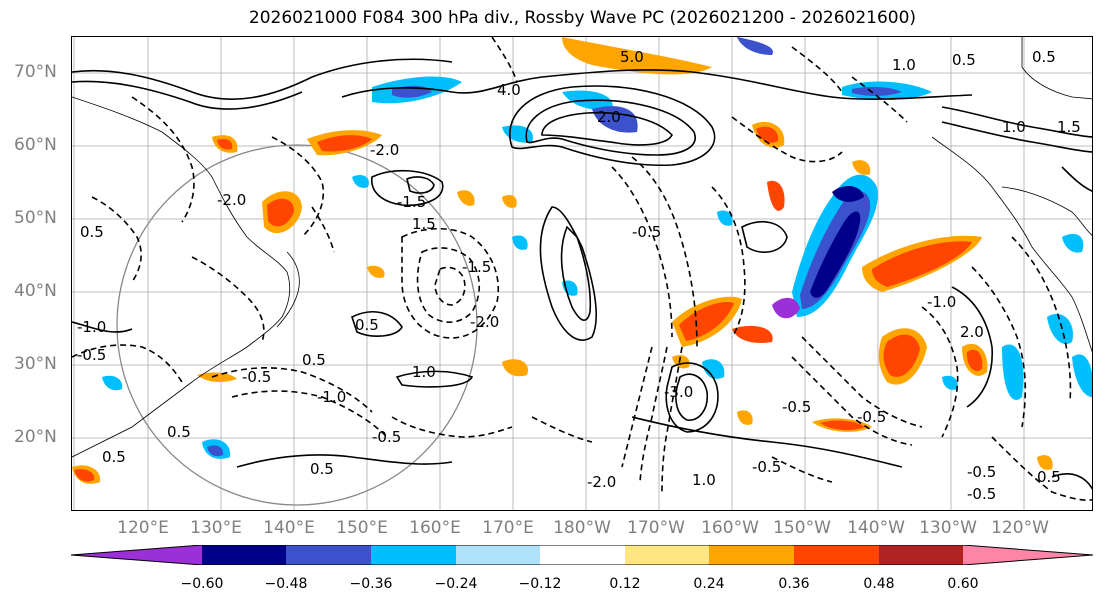  I want to click on lon-label-180w: 180°W, so click(582, 528).